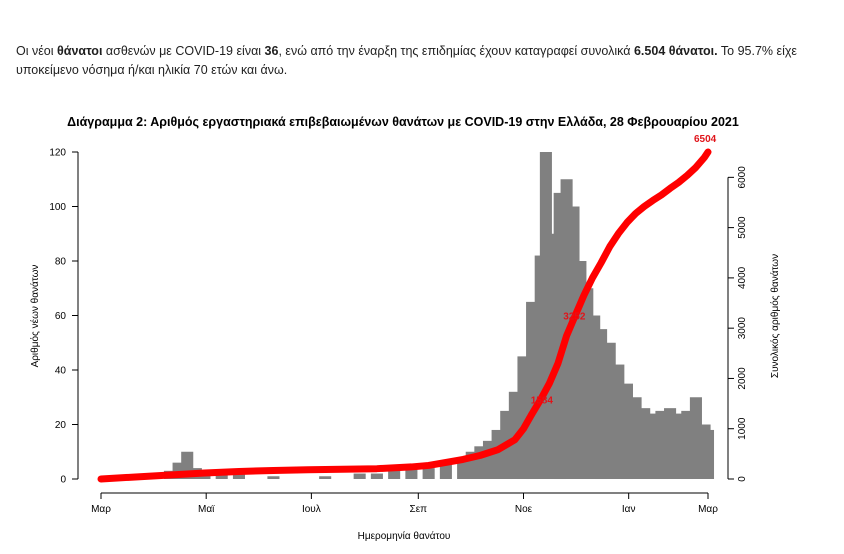 The height and width of the screenshot is (554, 844). Describe the element at coordinates (404, 536) in the screenshot. I see `x-axis-label: Ημερομηνία θανάτου` at that location.